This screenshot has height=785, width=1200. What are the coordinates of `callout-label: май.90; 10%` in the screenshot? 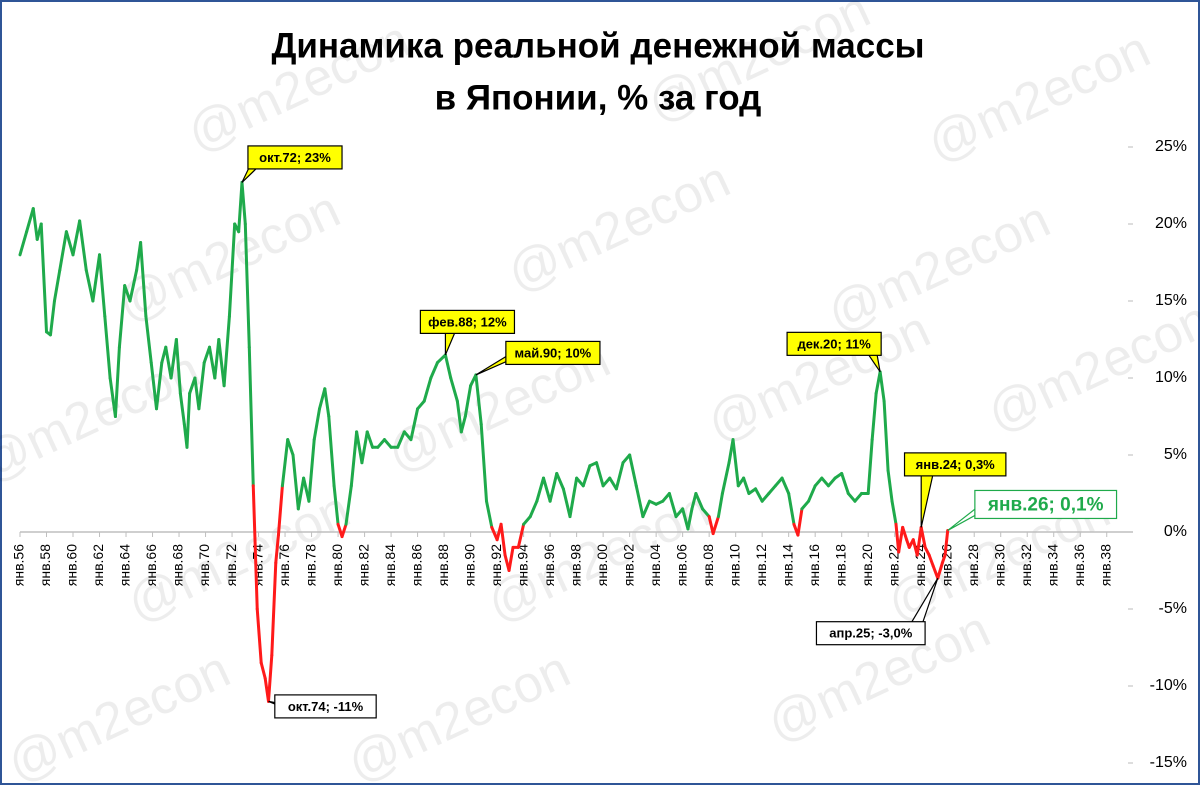 It's located at (553, 352).